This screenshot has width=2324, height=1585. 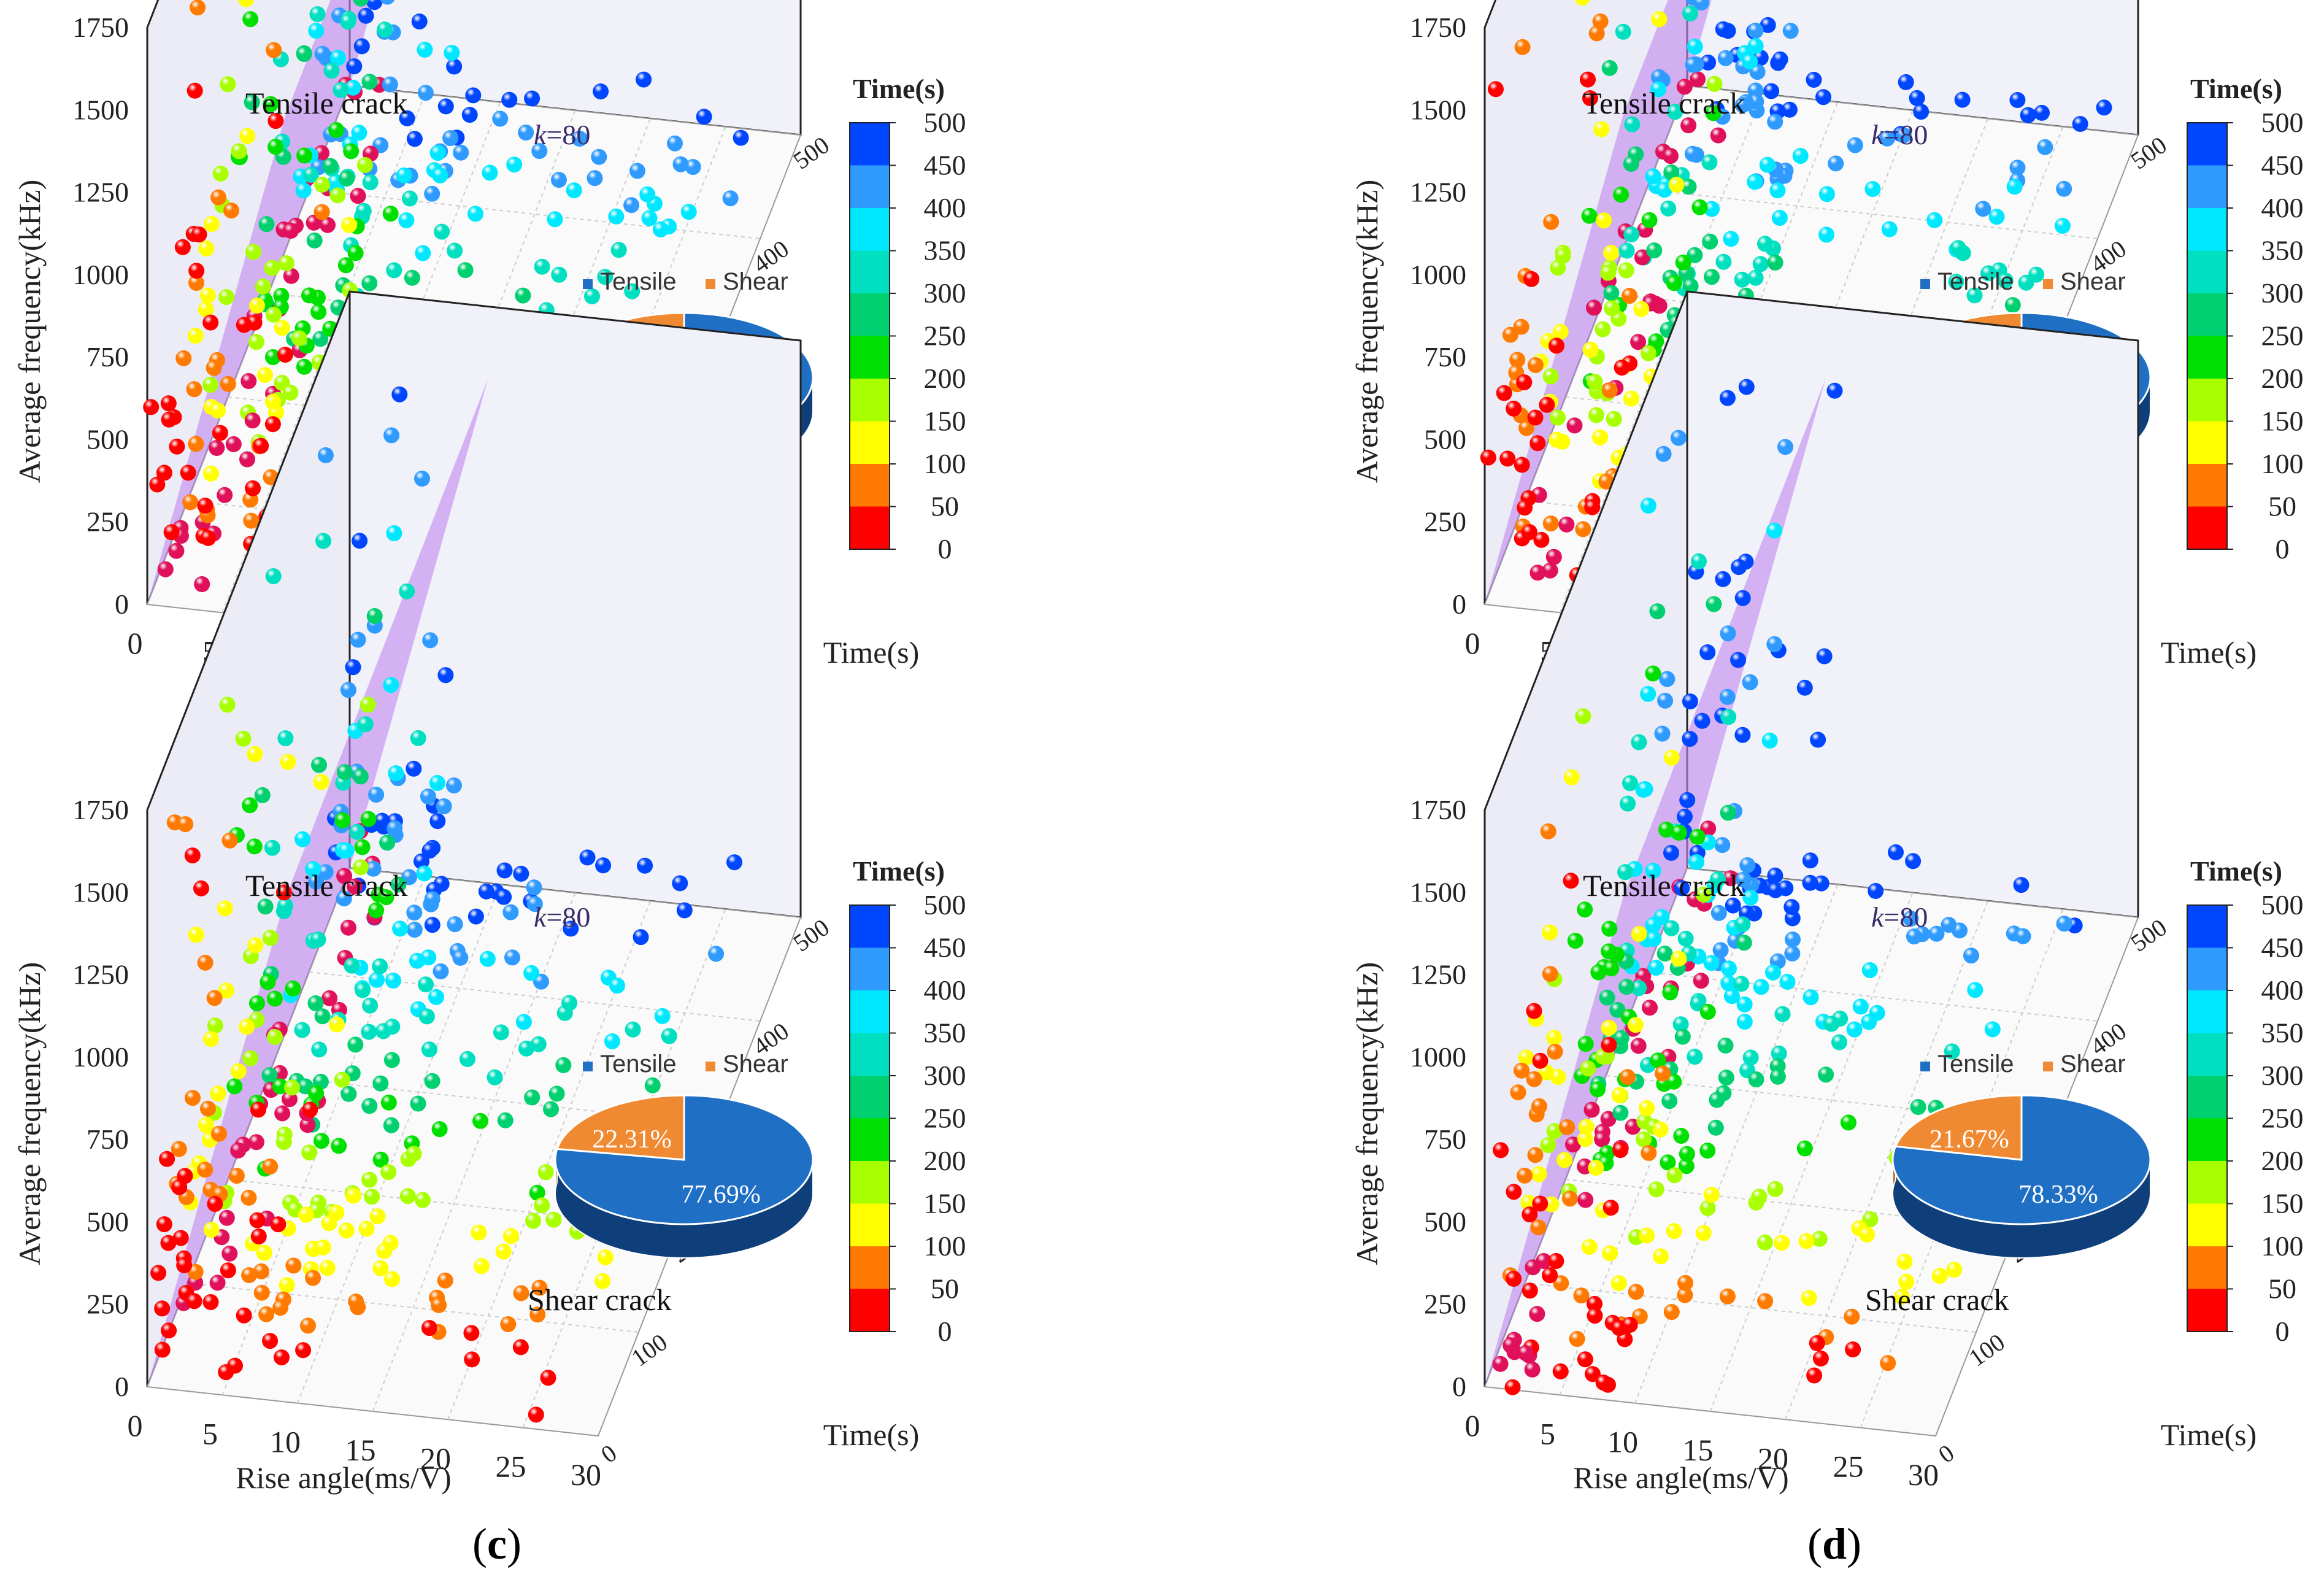 I want to click on pie-slice-shear, so click(x=1958, y=1127).